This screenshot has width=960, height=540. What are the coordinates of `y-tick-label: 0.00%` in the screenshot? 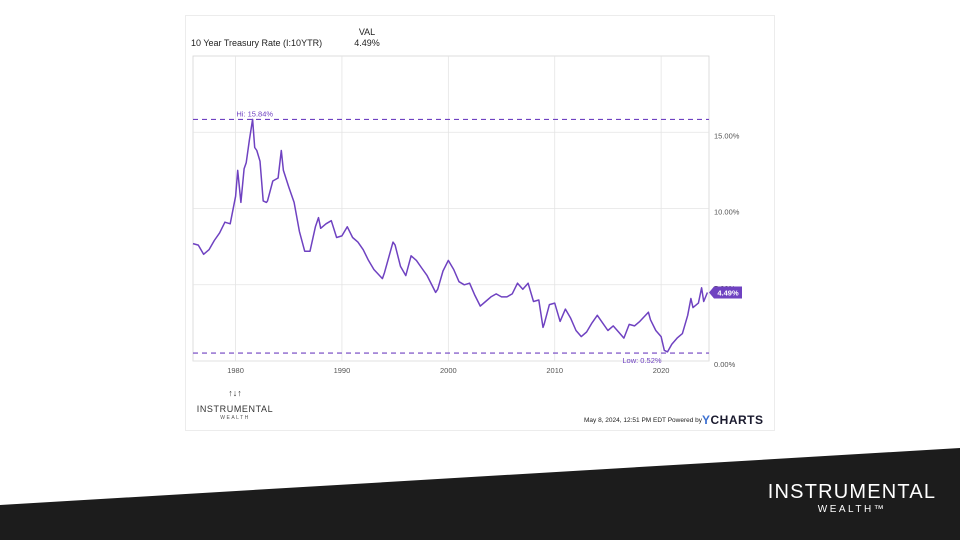 It's located at (725, 364).